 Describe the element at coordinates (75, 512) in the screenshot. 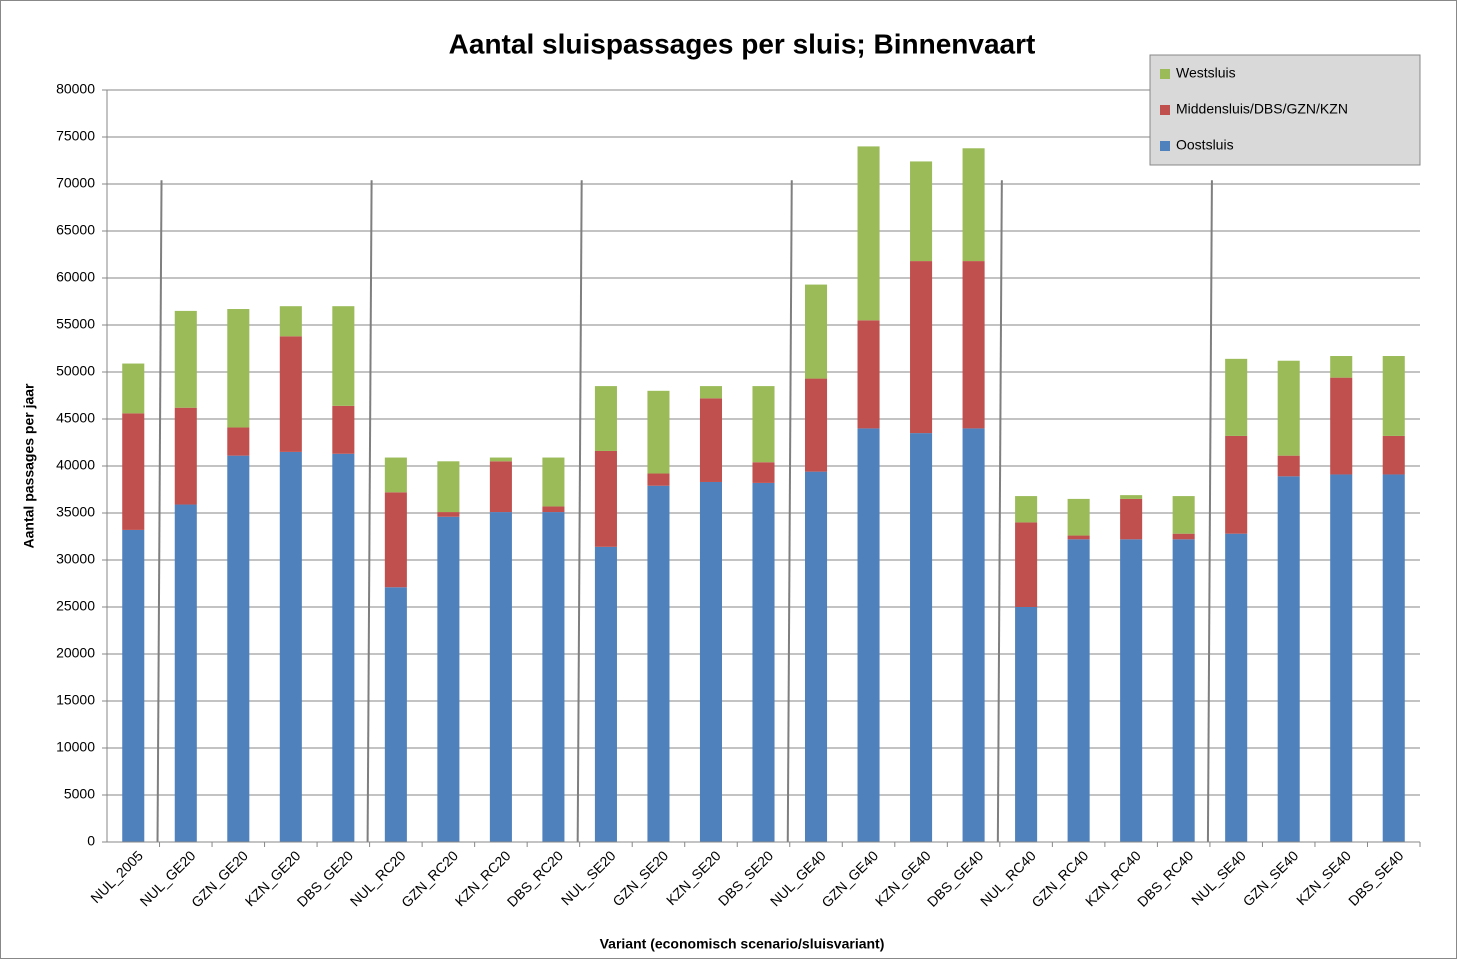

I see `y-tick-label: 35000` at that location.